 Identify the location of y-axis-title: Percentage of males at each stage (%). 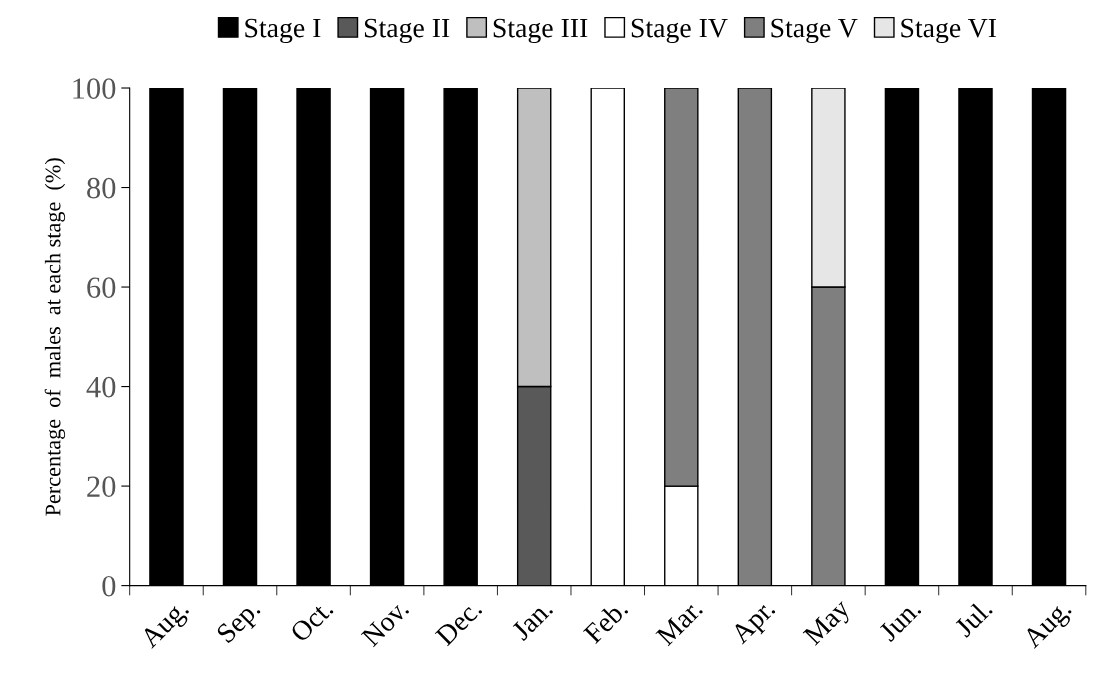
(55, 337).